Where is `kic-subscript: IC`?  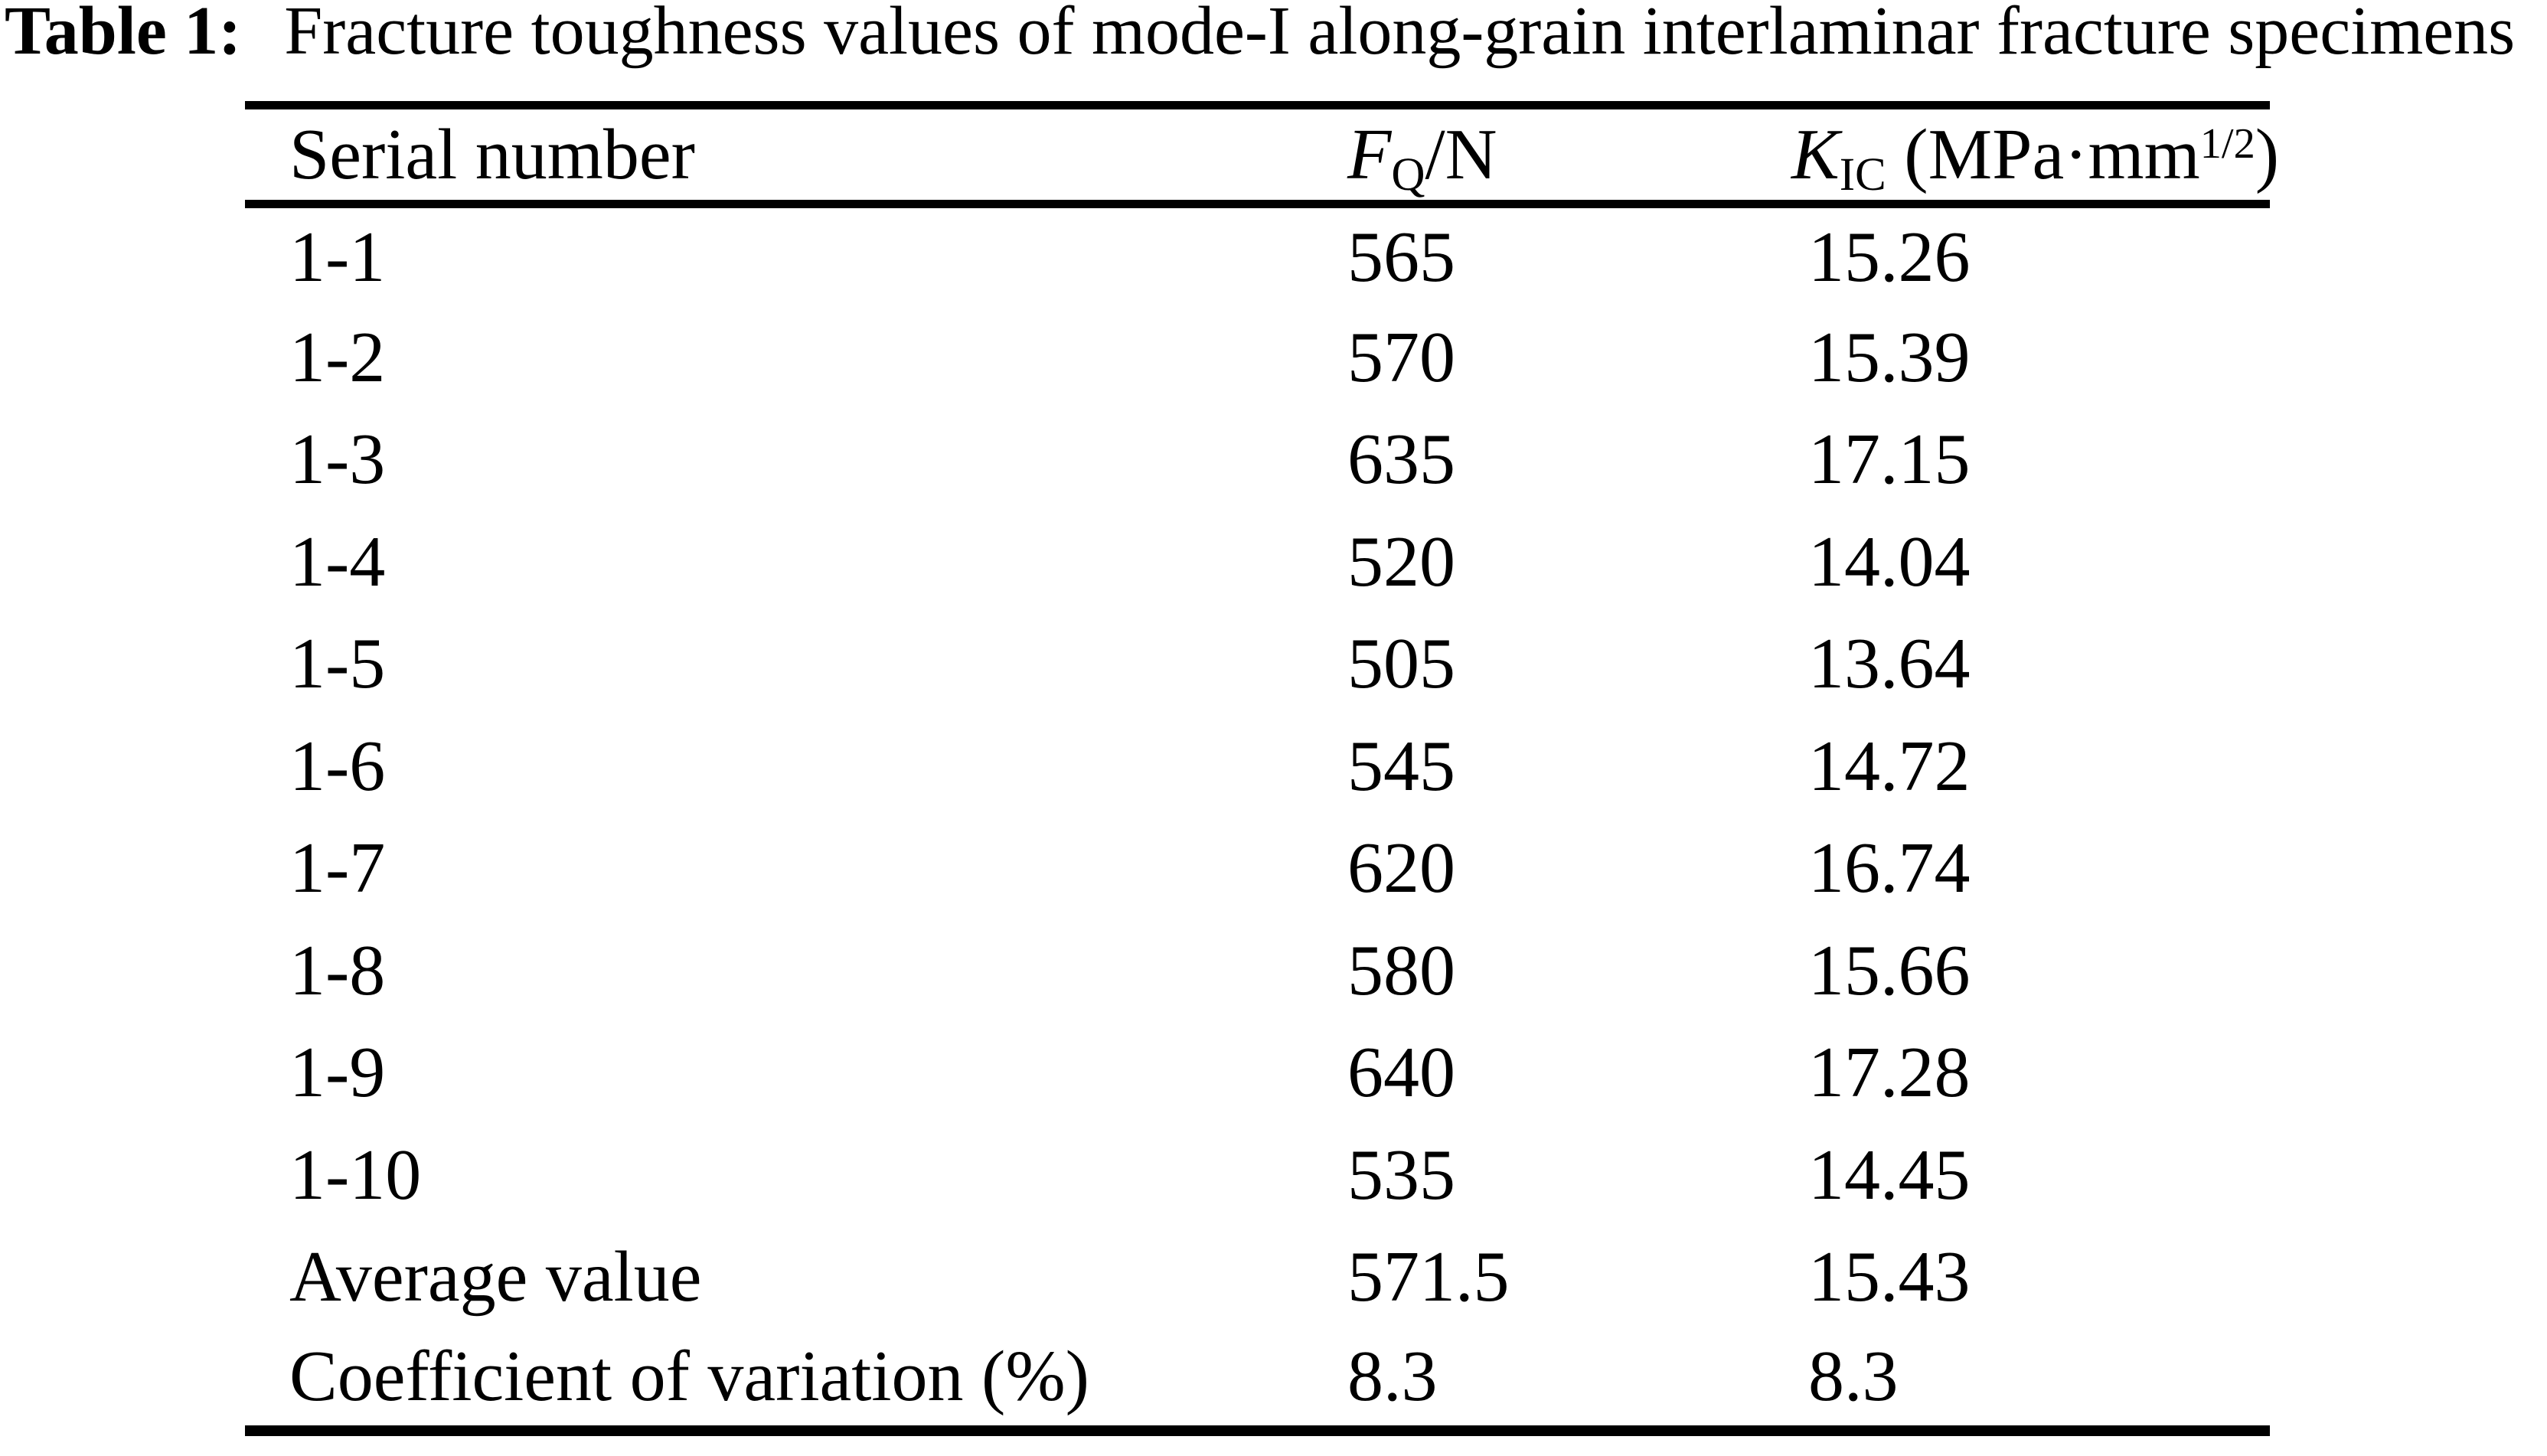 kic-subscript: IC is located at coordinates (1862, 175).